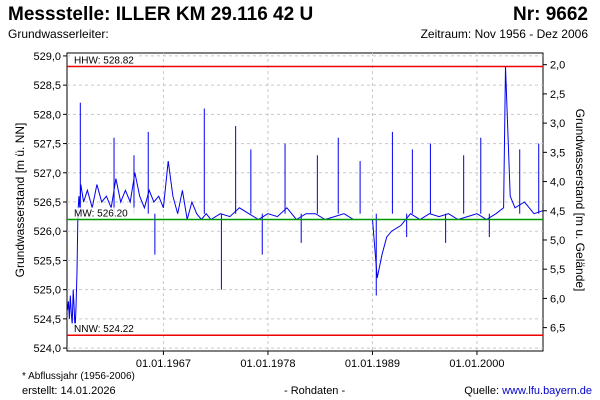 Image resolution: width=600 pixels, height=400 pixels. I want to click on source-link: www.lfu.bayern.de, so click(547, 391).